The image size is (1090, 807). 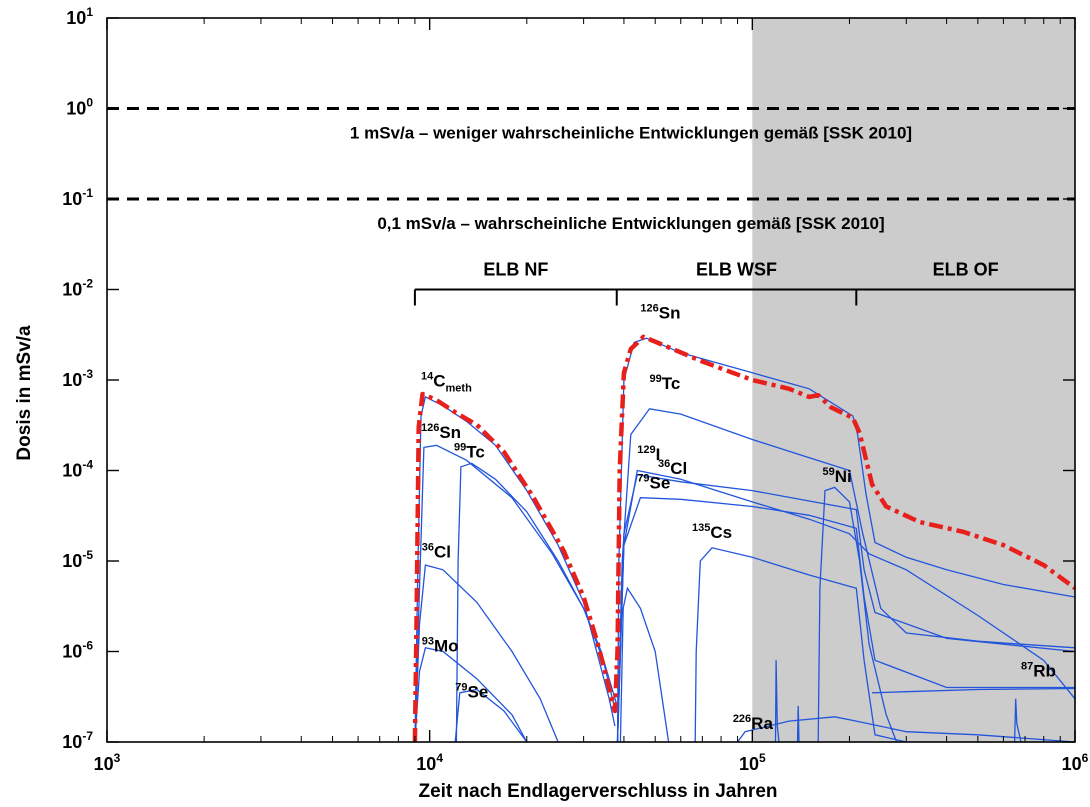 I want to click on y-tick-label: 10⁻³, so click(x=77, y=378).